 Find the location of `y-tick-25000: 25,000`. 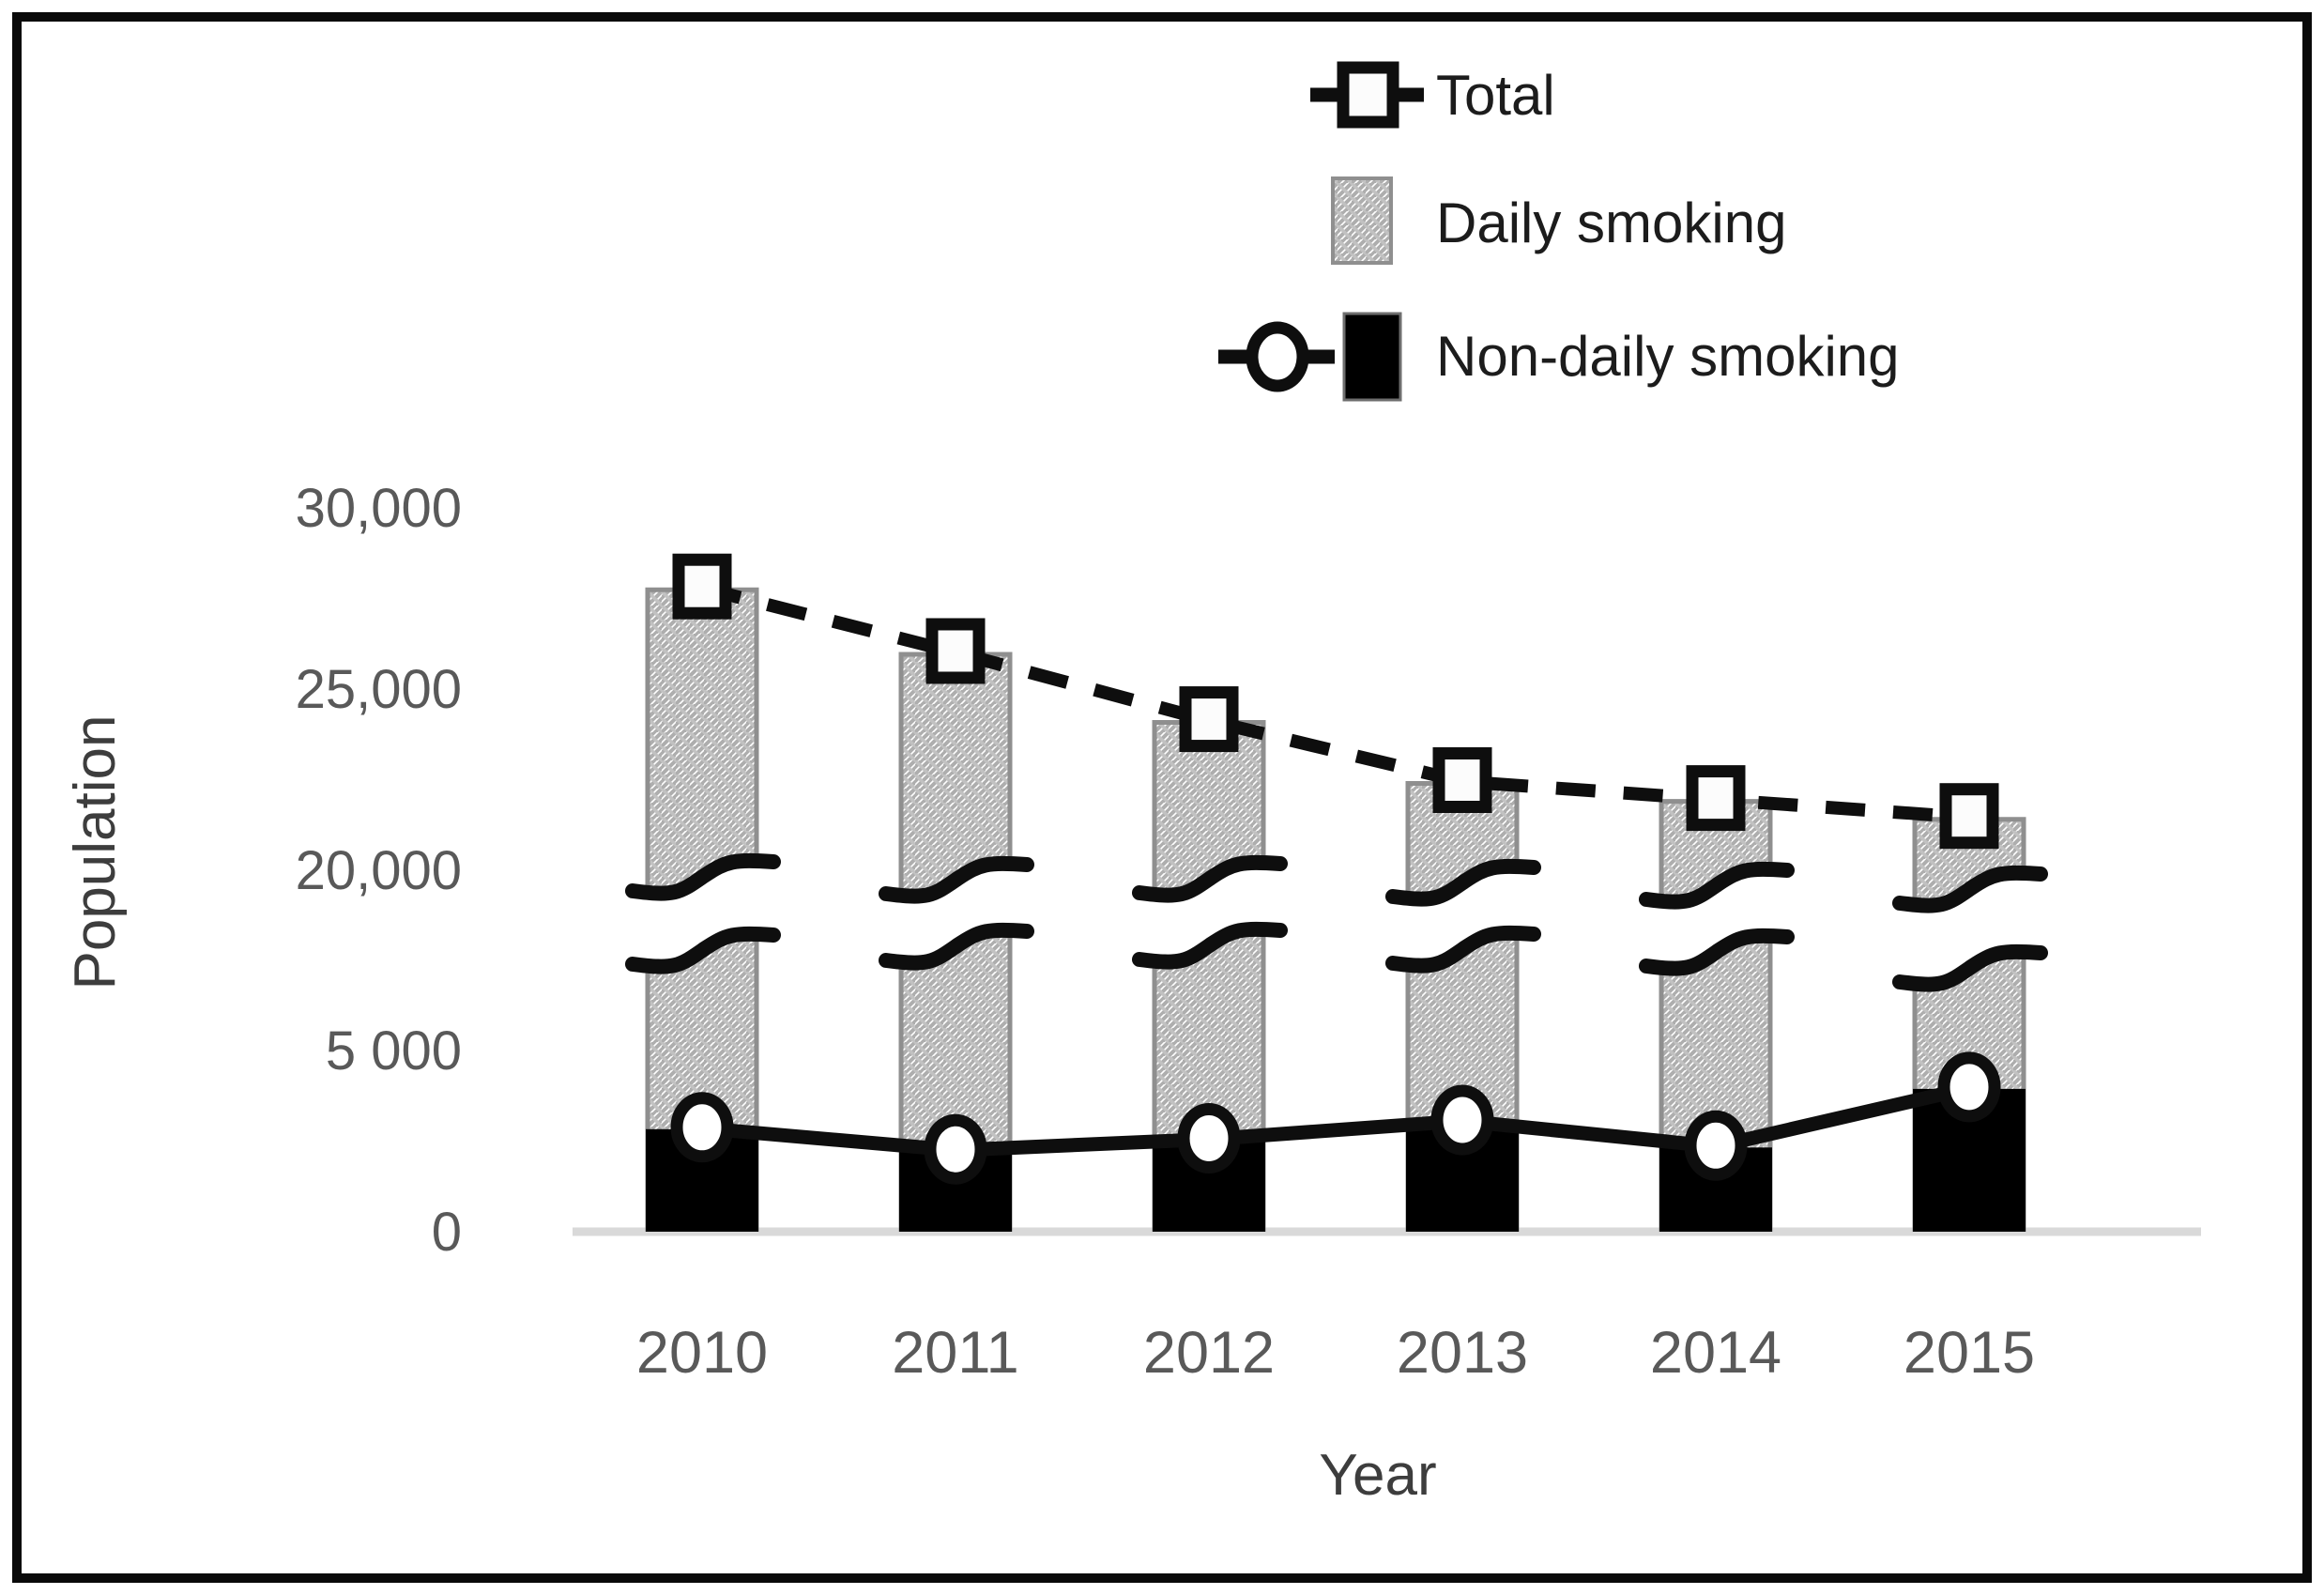

y-tick-25000: 25,000 is located at coordinates (379, 689).